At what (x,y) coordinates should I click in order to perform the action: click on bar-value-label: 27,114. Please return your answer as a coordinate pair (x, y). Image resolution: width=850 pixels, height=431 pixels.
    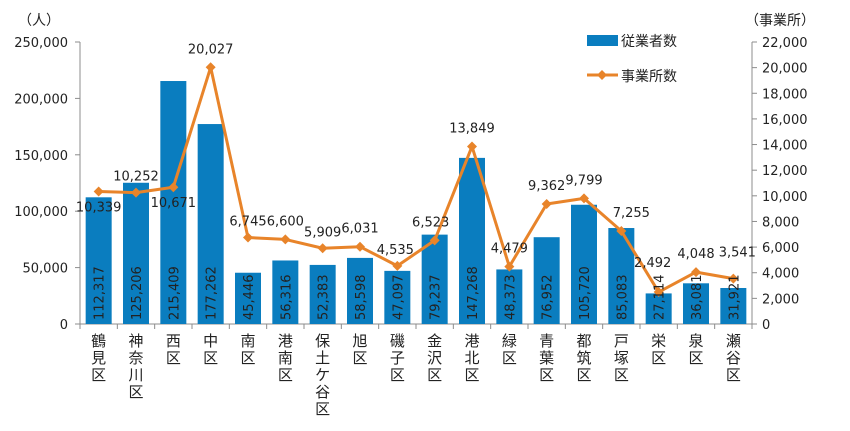
    Looking at the image, I should click on (660, 298).